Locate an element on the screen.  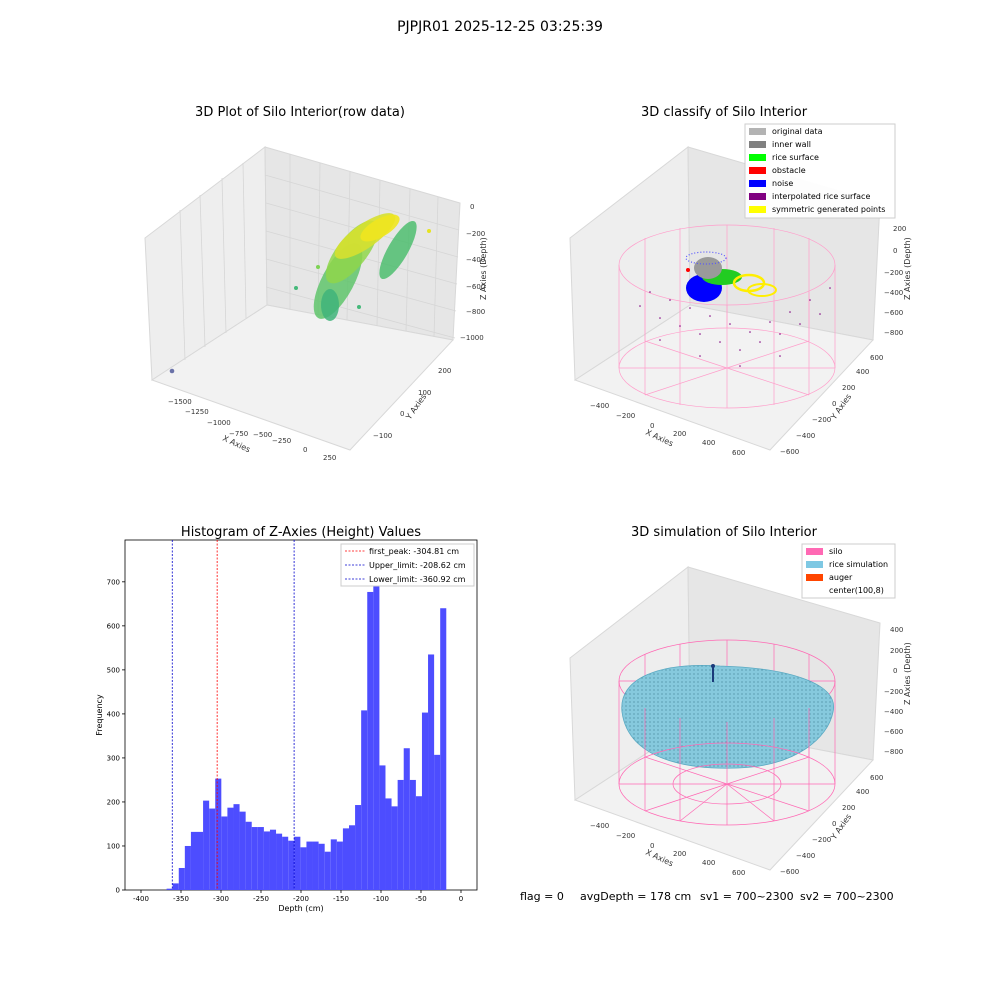
classify3d-z-tick: 0 is located at coordinates (895, 251).